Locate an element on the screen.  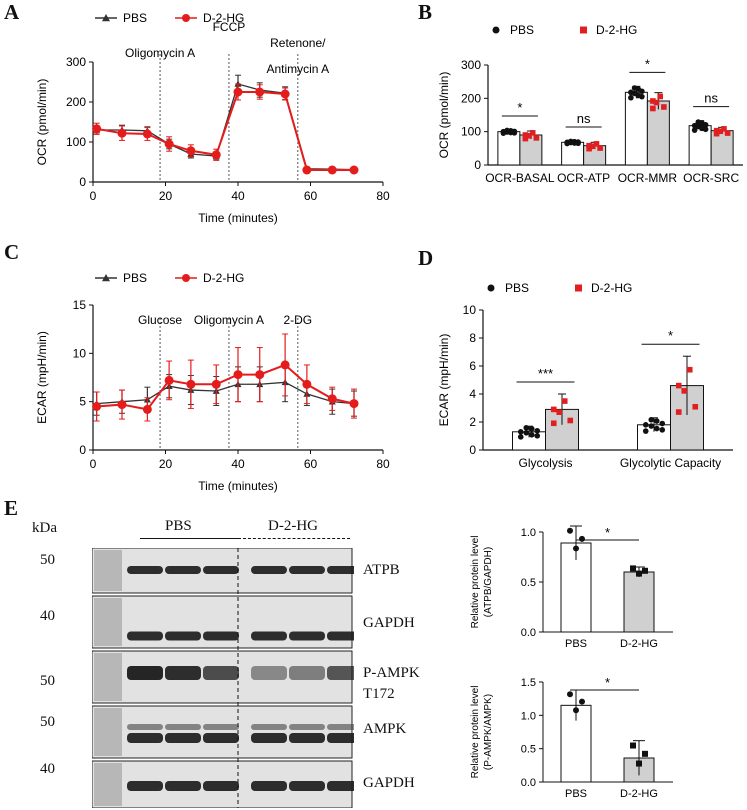
sig-label: *** is located at coordinates (545, 373).